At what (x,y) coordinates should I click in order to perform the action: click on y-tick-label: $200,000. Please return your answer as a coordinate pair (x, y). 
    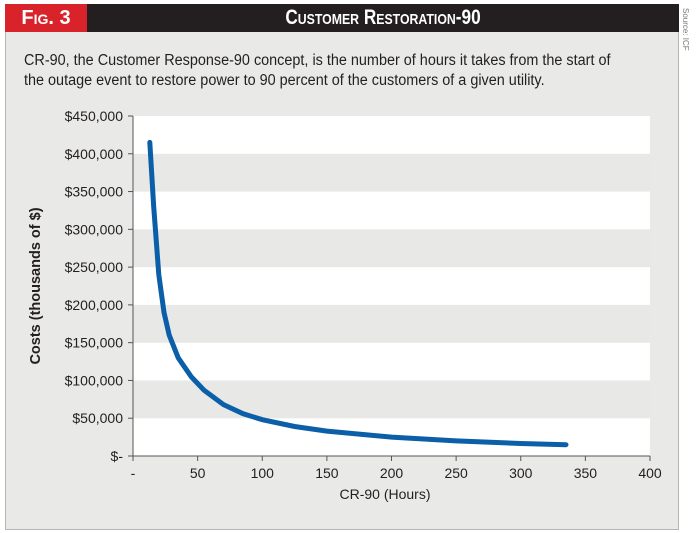
    Looking at the image, I should click on (94, 305).